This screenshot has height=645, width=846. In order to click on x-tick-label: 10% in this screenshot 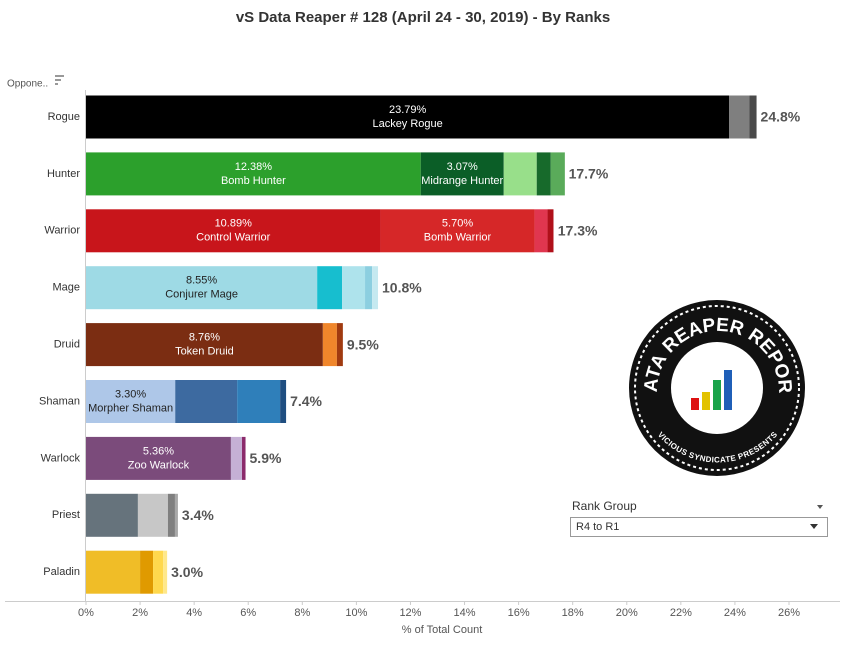, I will do `click(356, 613)`.